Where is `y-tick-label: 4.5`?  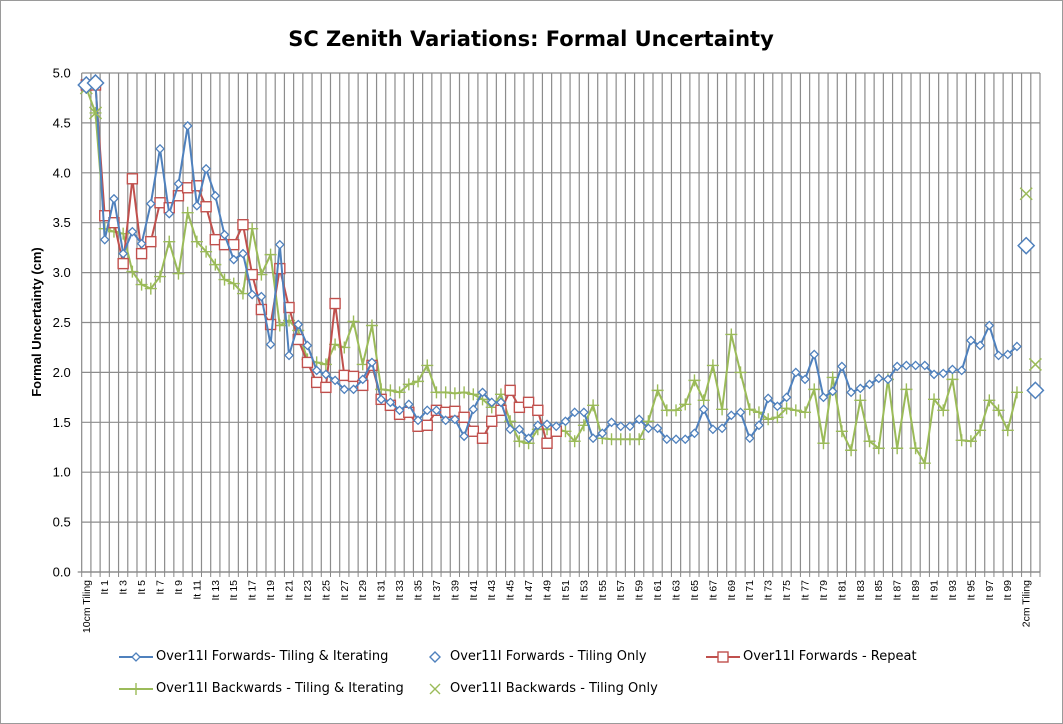 y-tick-label: 4.5 is located at coordinates (62, 122).